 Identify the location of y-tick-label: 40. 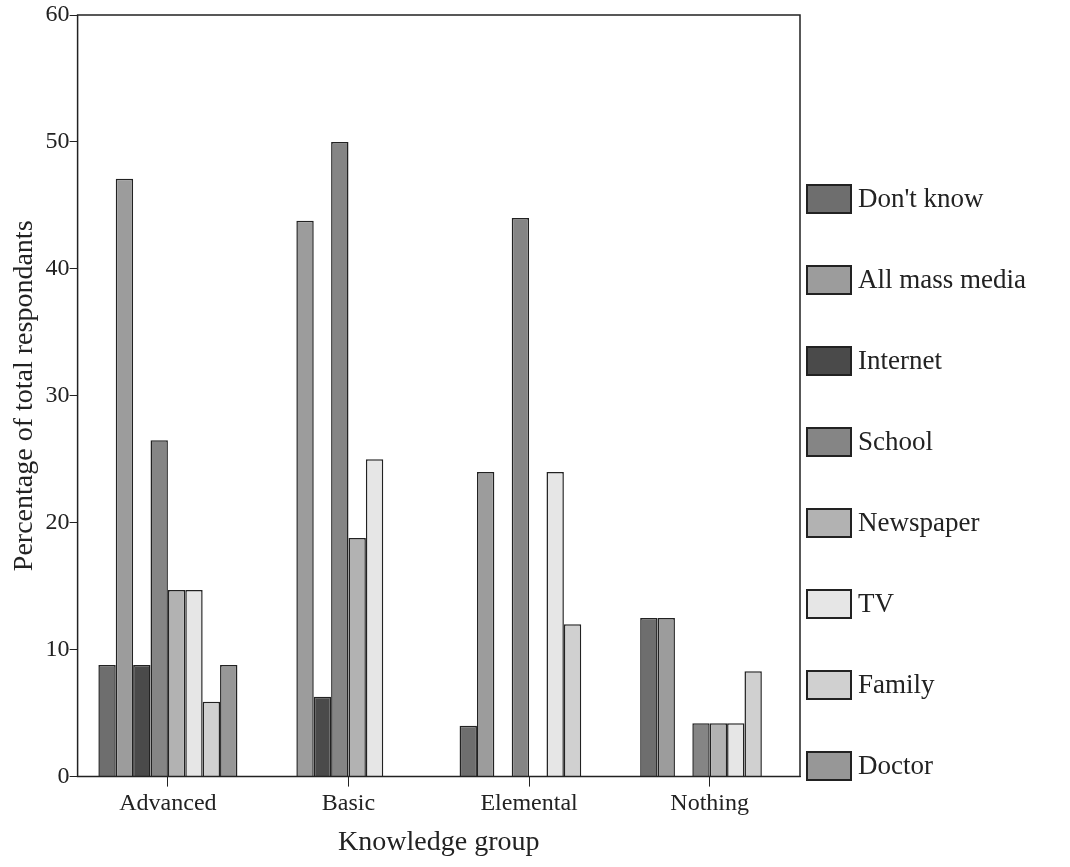
(57, 267).